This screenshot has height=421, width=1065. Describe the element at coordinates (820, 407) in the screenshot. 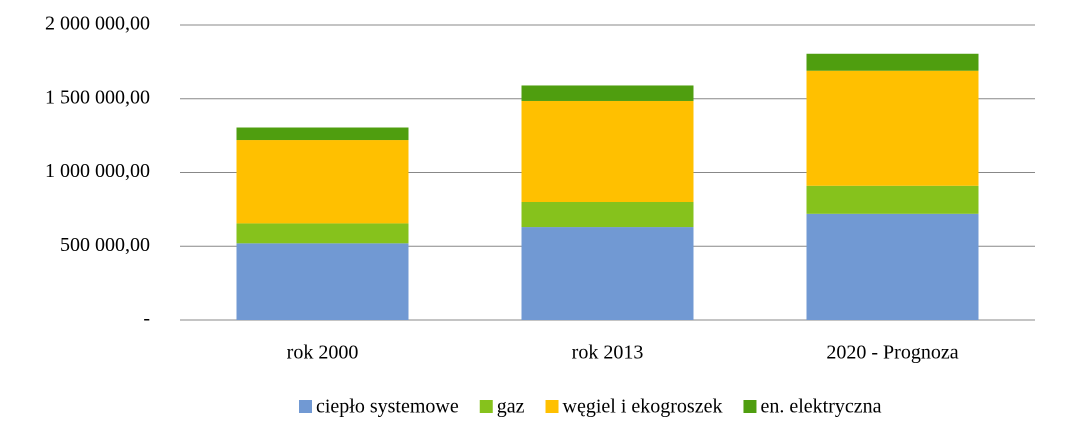

I see `legend-label: en. elektryczna` at that location.